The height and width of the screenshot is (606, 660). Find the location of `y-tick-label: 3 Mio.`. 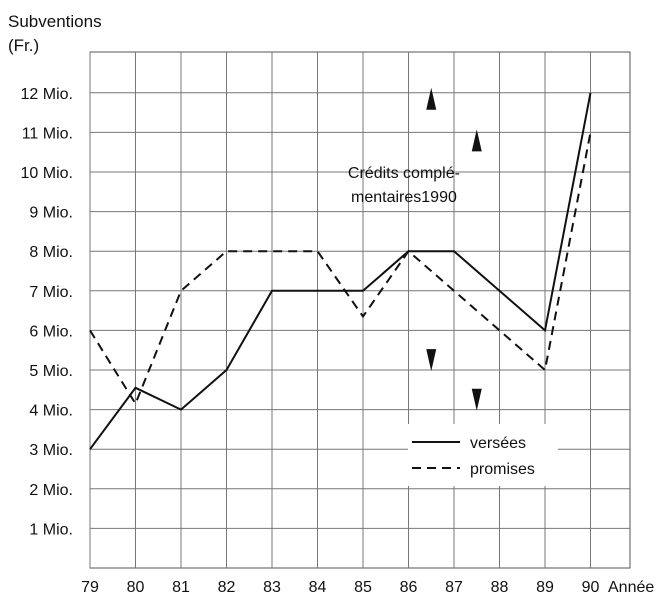

y-tick-label: 3 Mio. is located at coordinates (51, 450).